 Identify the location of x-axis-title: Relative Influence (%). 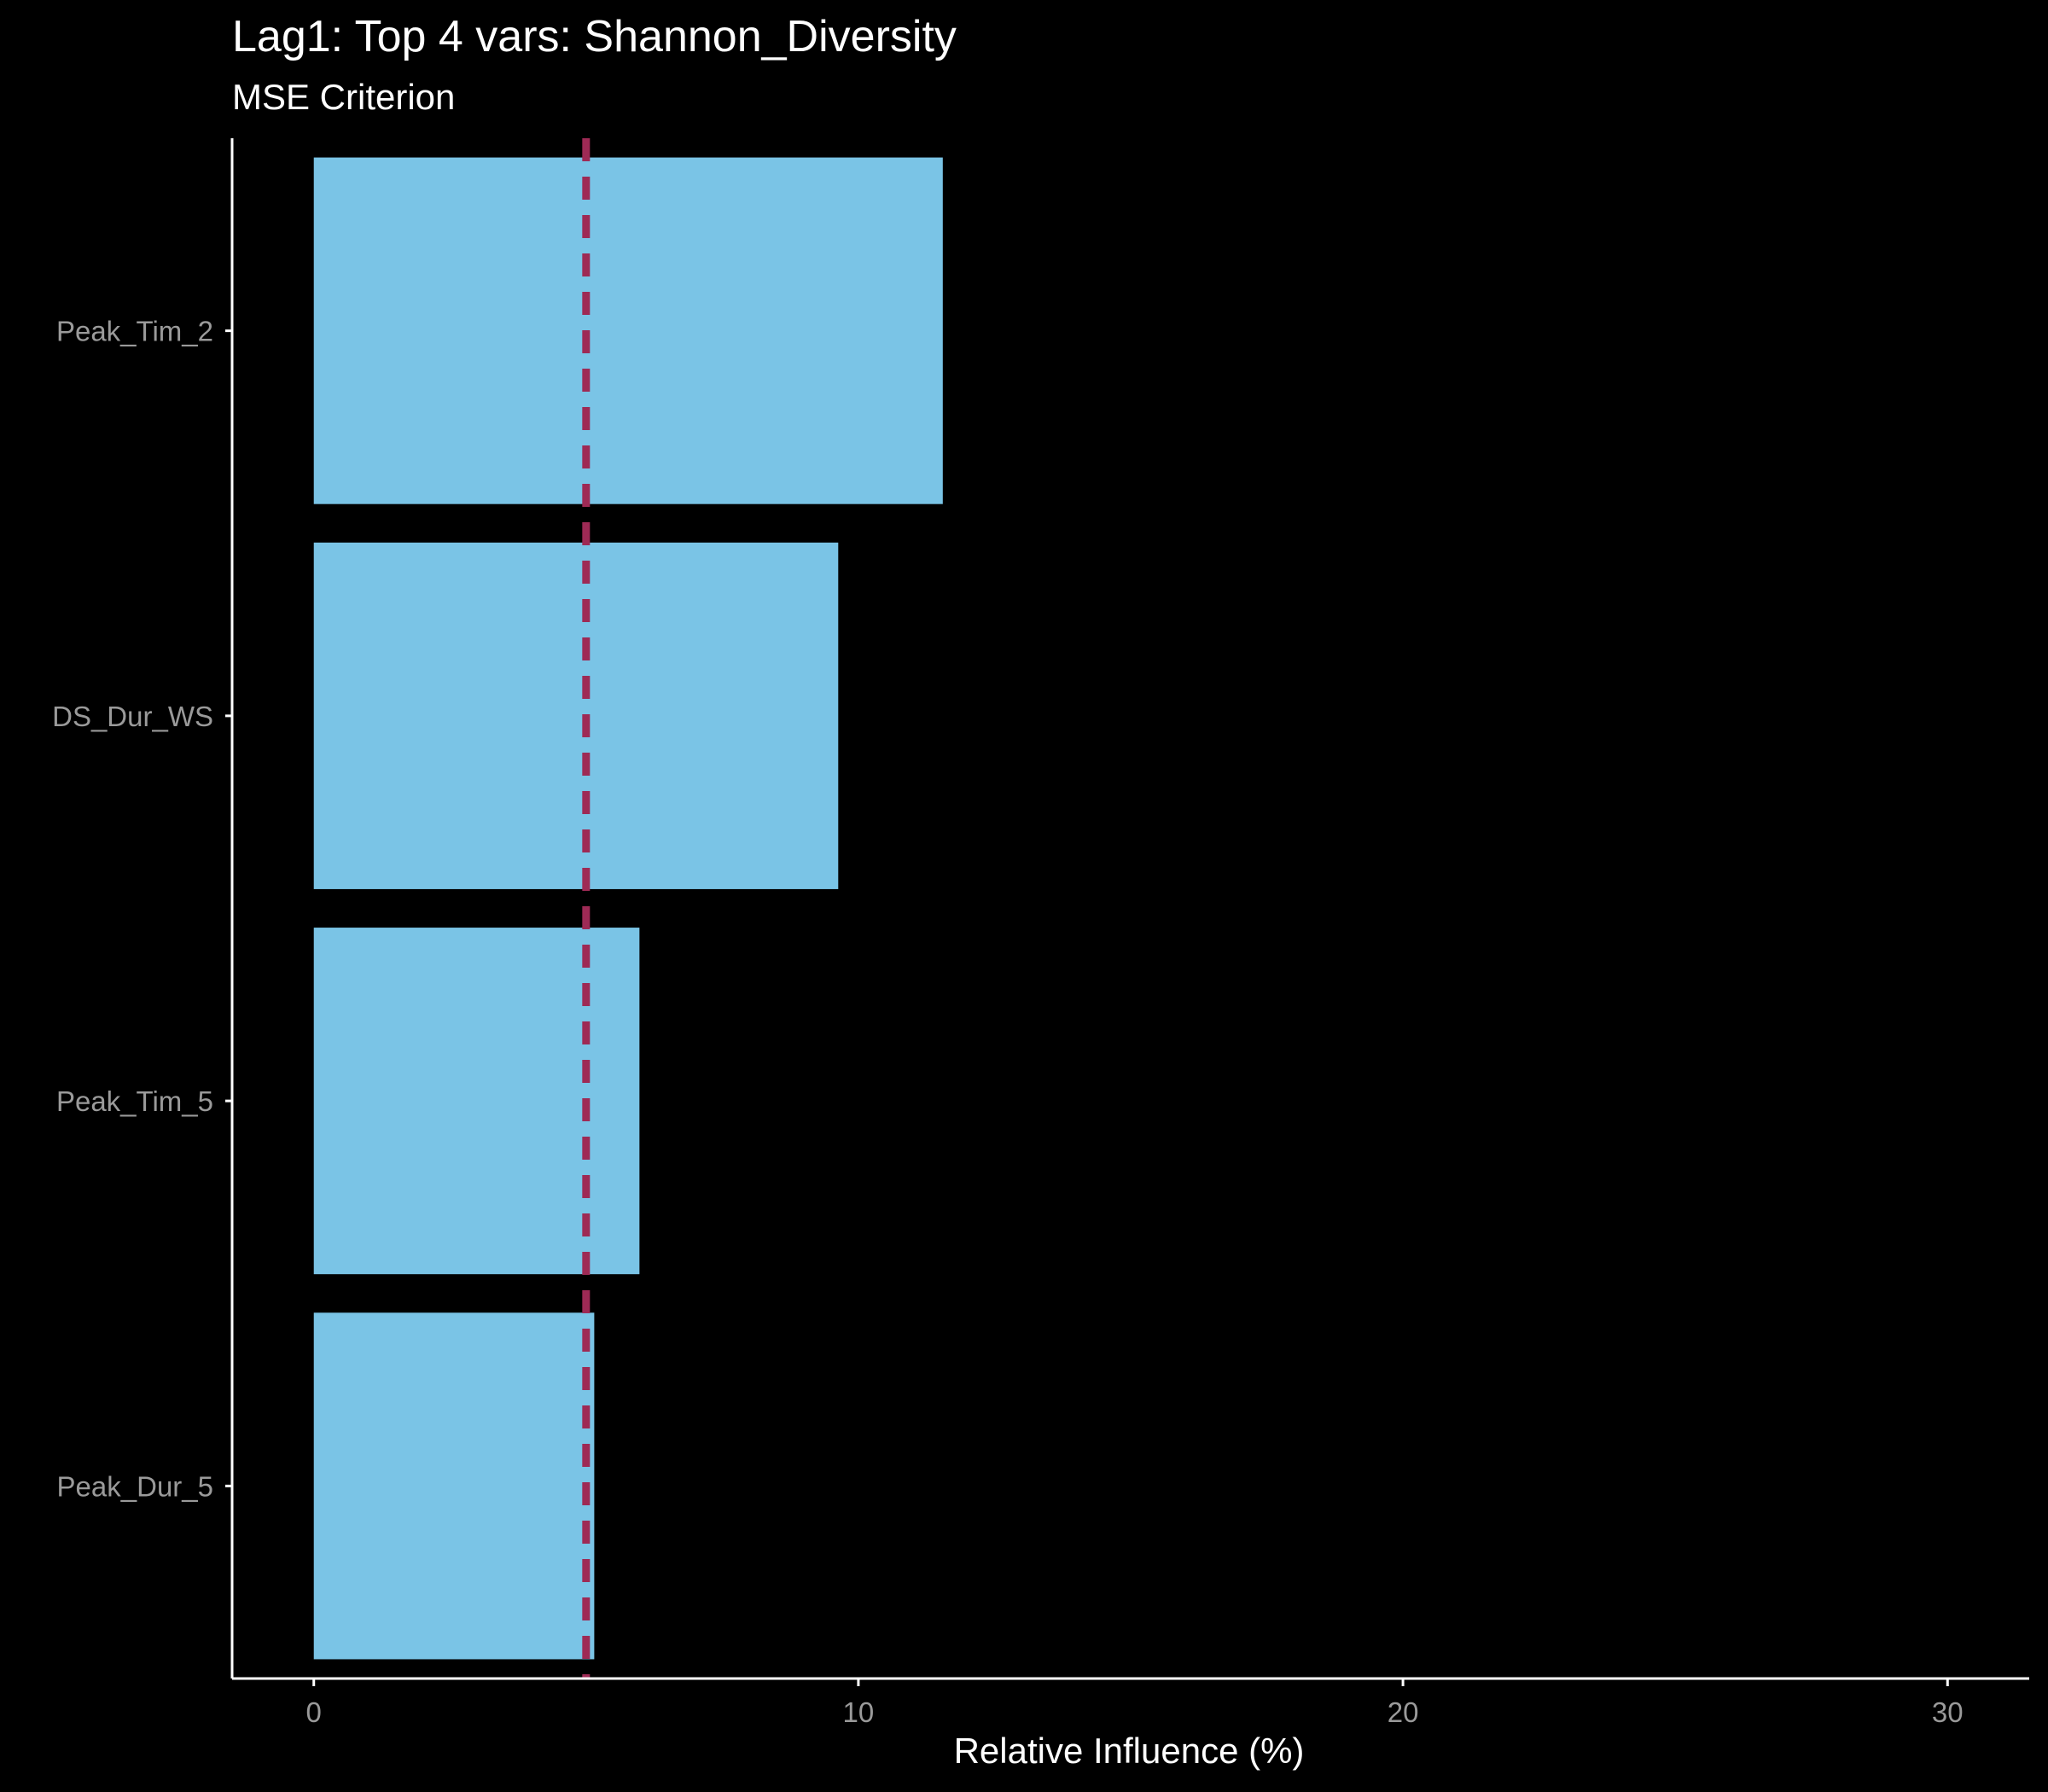
(1129, 1751).